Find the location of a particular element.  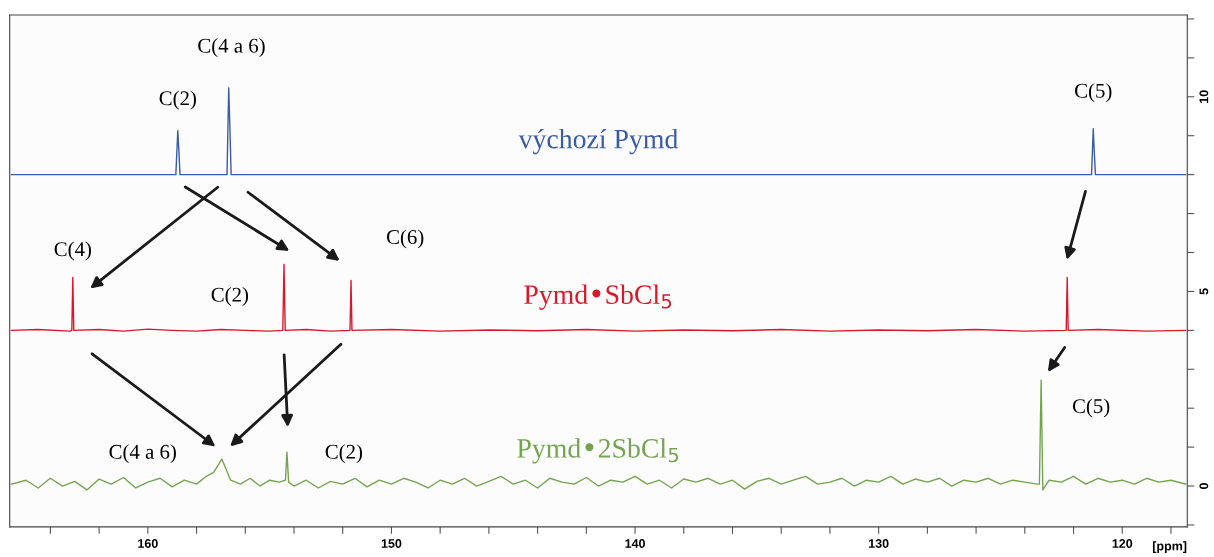

annotation: C(4) is located at coordinates (72, 251).